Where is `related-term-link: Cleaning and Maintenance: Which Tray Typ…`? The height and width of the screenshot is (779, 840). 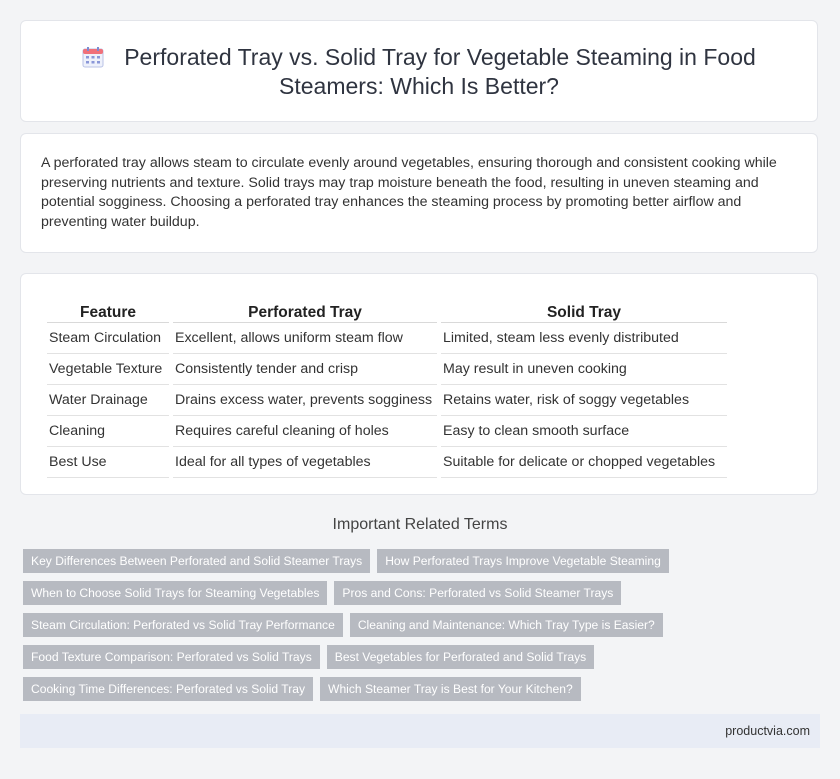 related-term-link: Cleaning and Maintenance: Which Tray Typ… is located at coordinates (506, 625).